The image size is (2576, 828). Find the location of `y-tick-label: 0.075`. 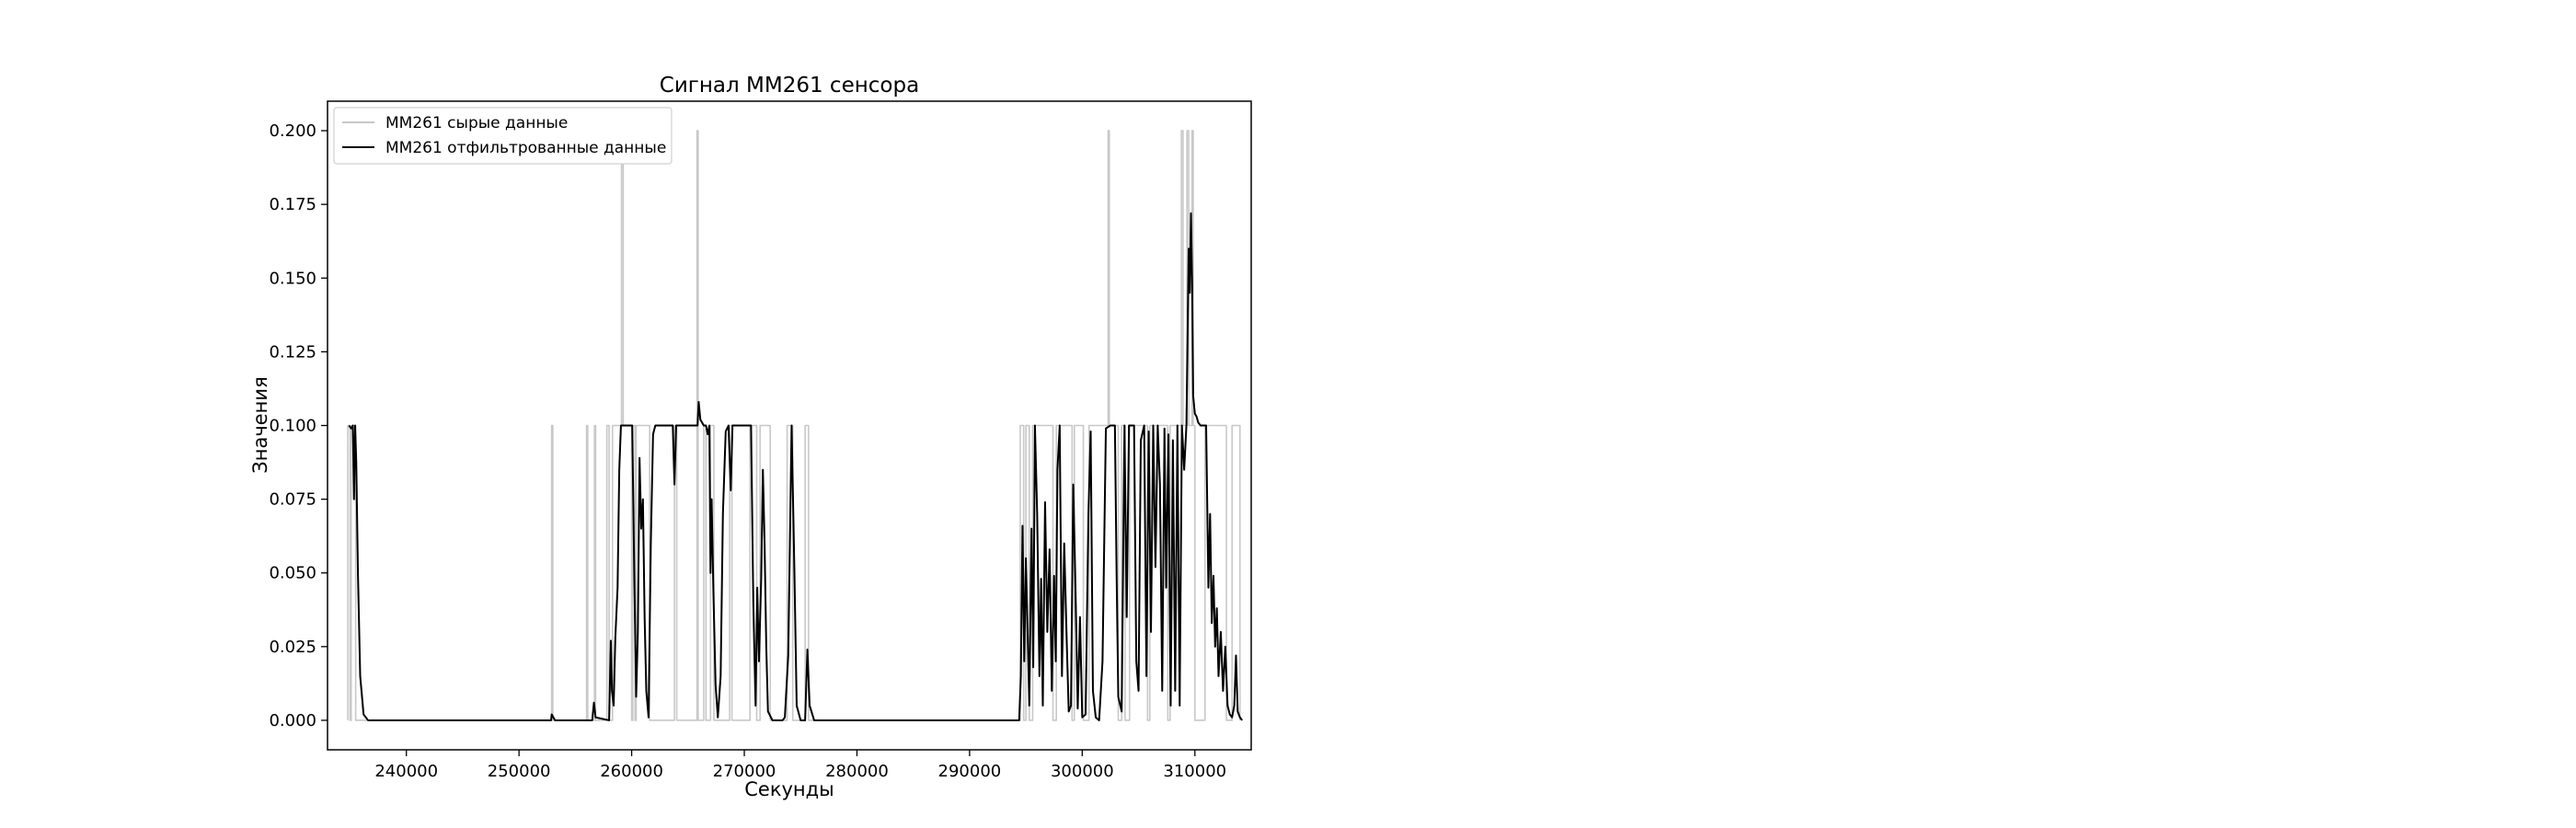

y-tick-label: 0.075 is located at coordinates (292, 500).